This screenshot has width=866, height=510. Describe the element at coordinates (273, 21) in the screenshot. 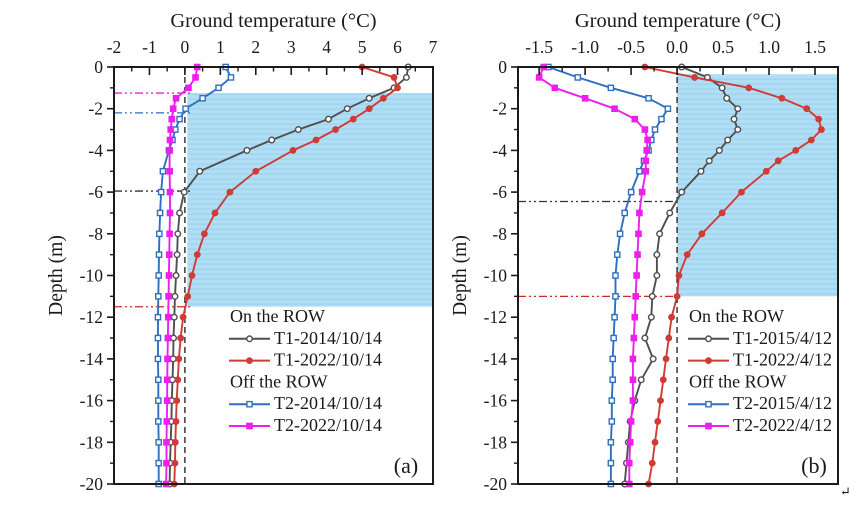

I see `x-axis-title: Ground temperature (°C)` at that location.